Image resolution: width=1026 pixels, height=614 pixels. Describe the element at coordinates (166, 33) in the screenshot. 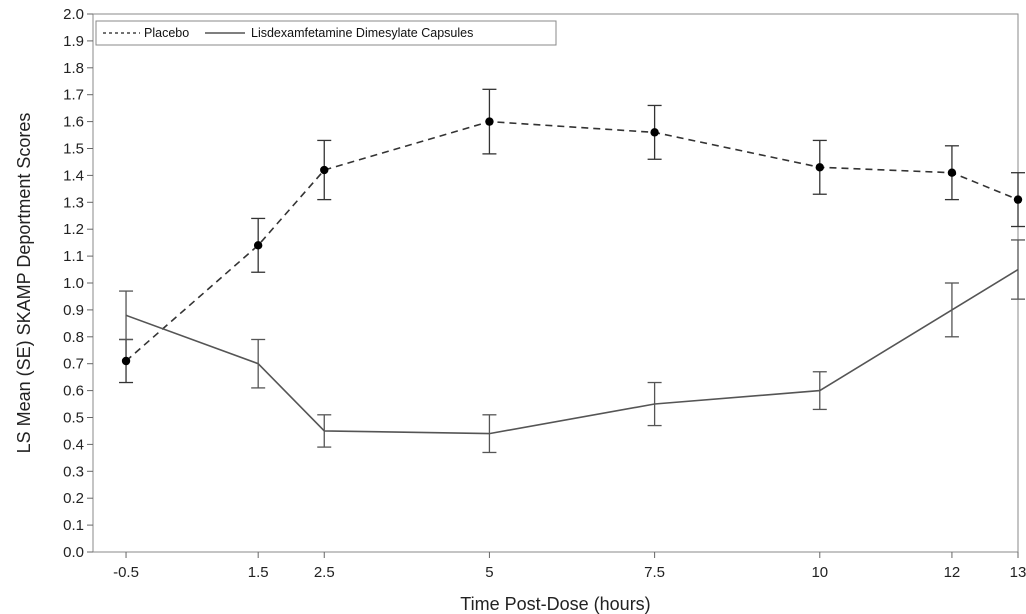

I see `legend-label-placebo: Placebo` at that location.